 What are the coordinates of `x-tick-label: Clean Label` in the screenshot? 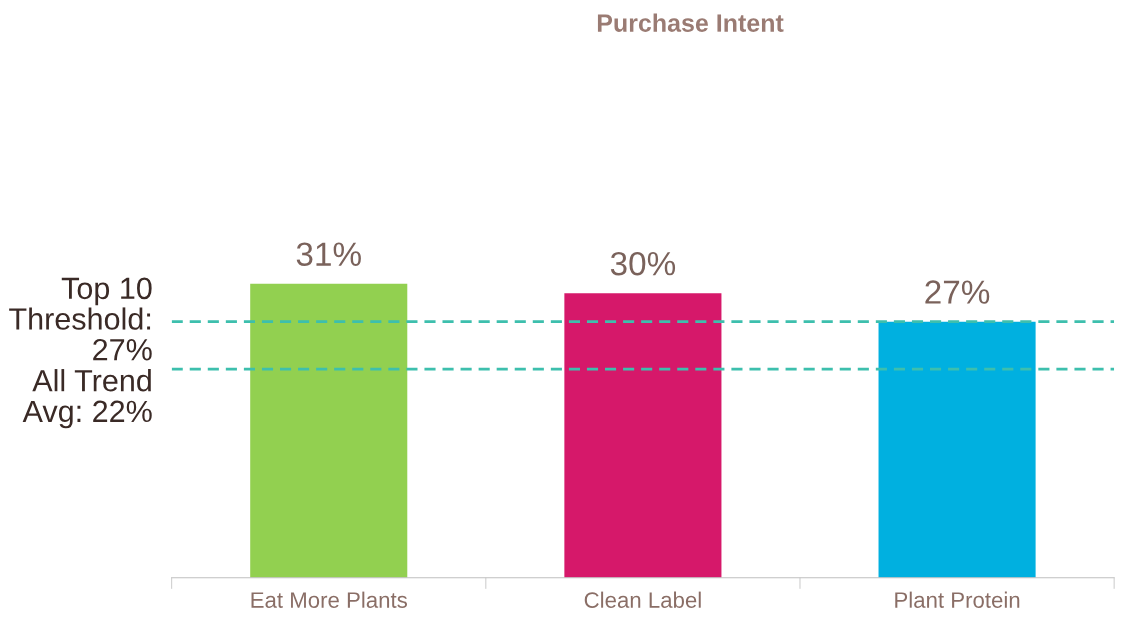 It's located at (642, 599).